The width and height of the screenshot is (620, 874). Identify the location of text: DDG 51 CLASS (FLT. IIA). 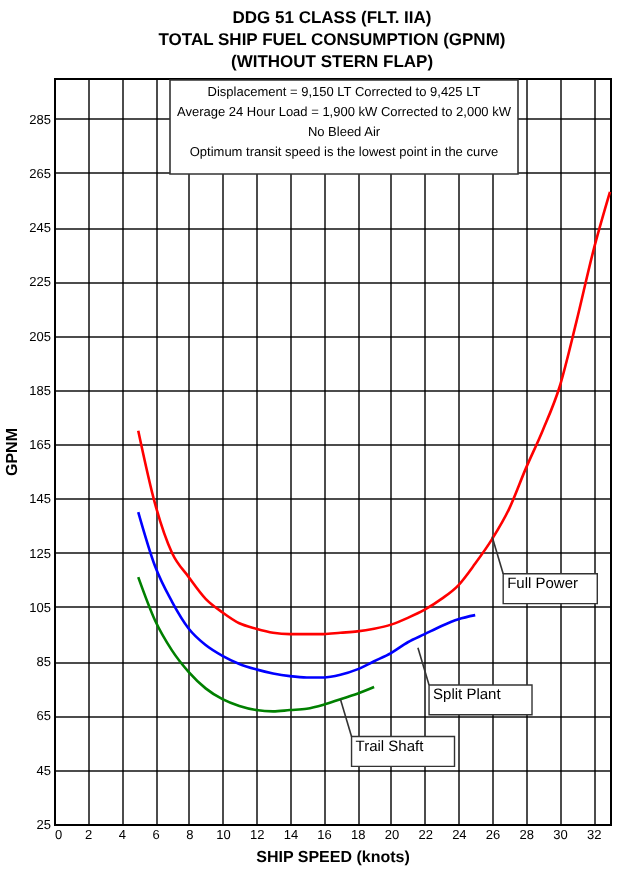
(332, 17).